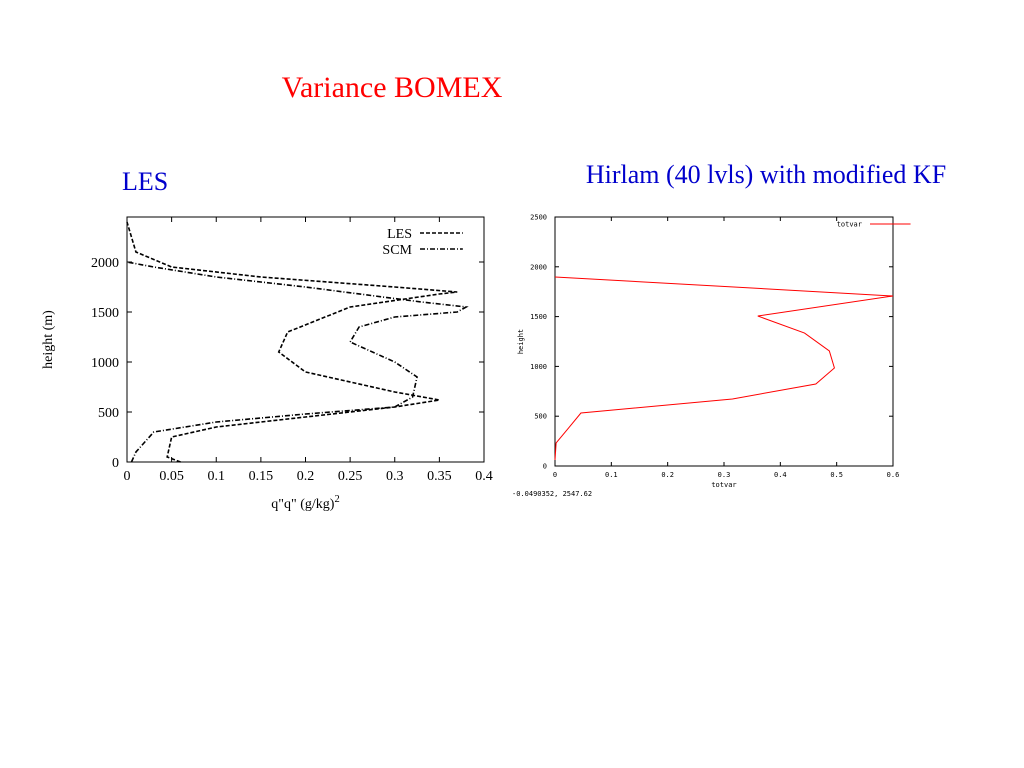 The image size is (1024, 768). What do you see at coordinates (145, 181) in the screenshot?
I see `chart-title: LES` at bounding box center [145, 181].